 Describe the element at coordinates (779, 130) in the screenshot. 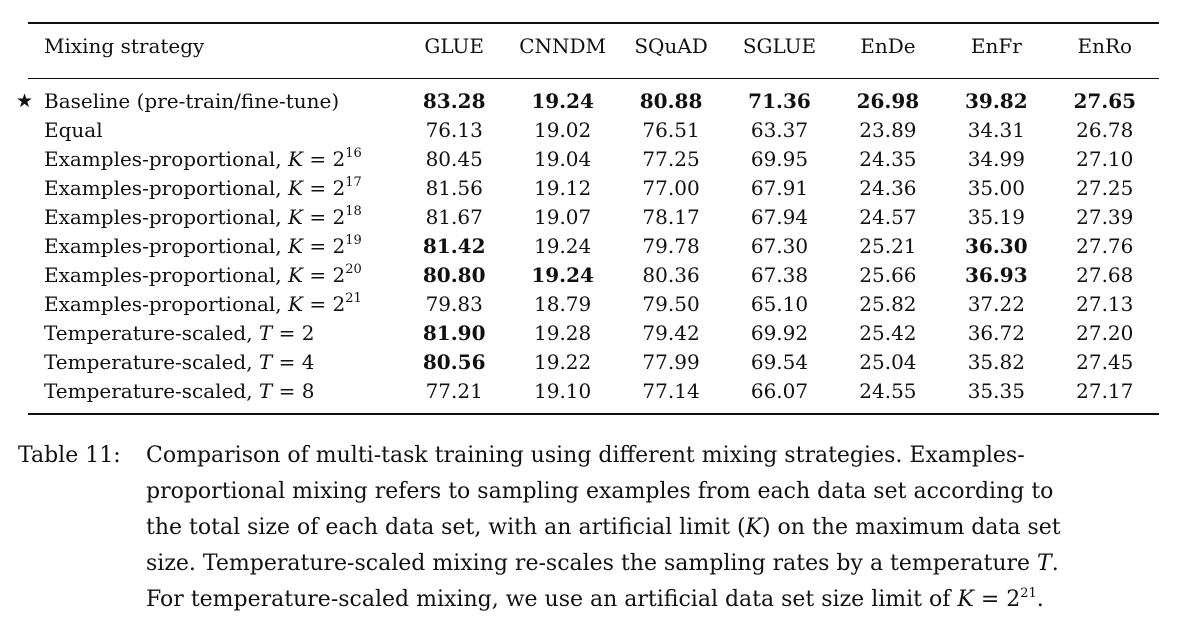

I see `cell-sglue: 63.37` at that location.